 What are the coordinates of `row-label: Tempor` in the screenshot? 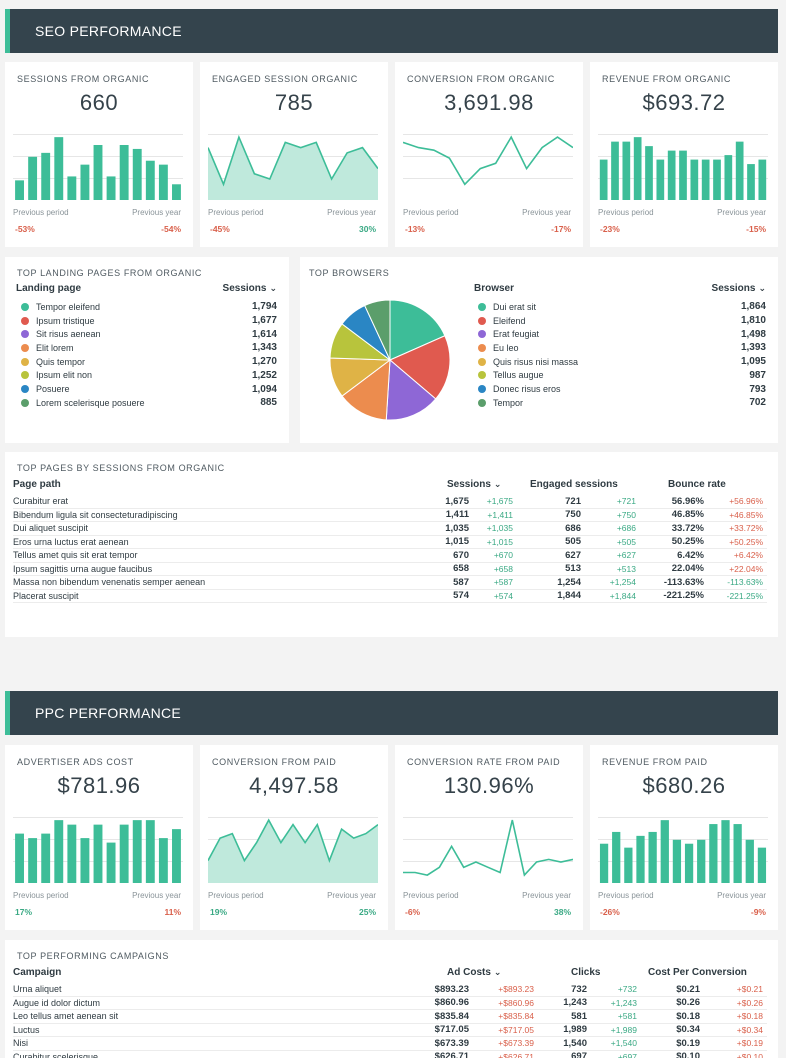 It's located at (508, 402).